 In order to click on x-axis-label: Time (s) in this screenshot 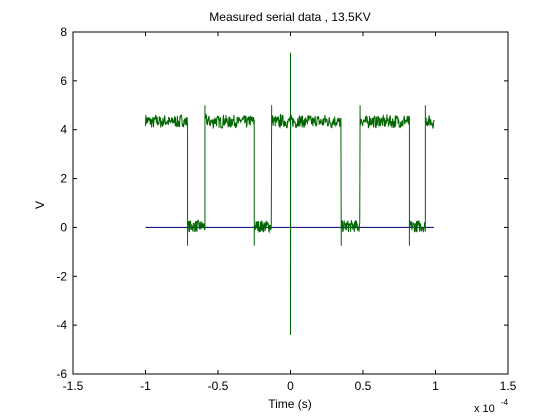, I will do `click(290, 404)`.